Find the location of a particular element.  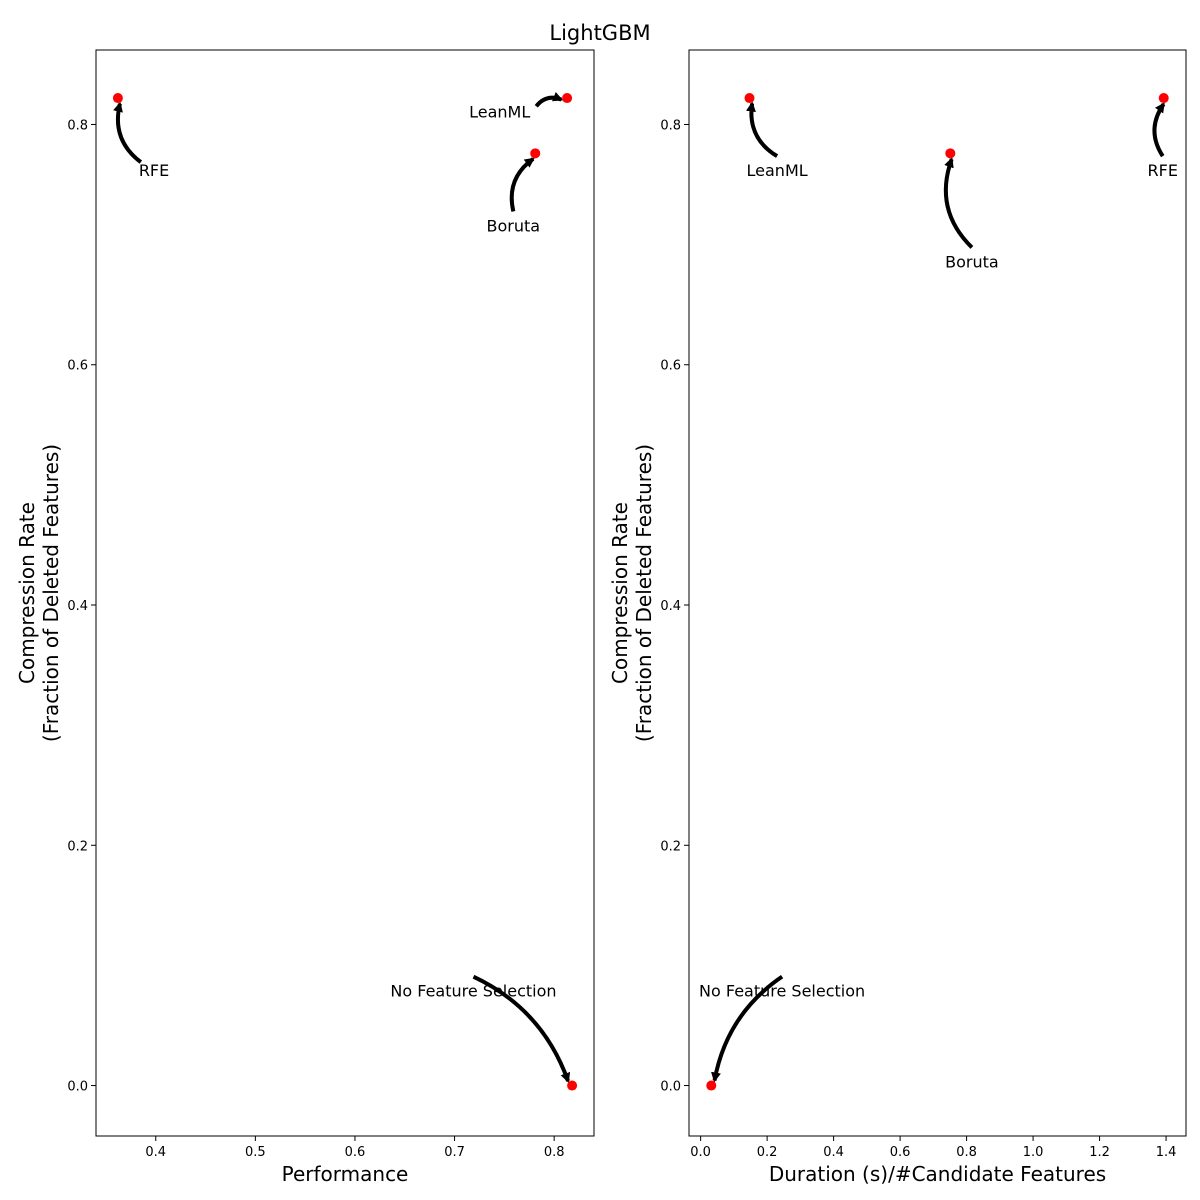

x-axis-label: Duration (s)/#Candidate Features is located at coordinates (937, 1174).